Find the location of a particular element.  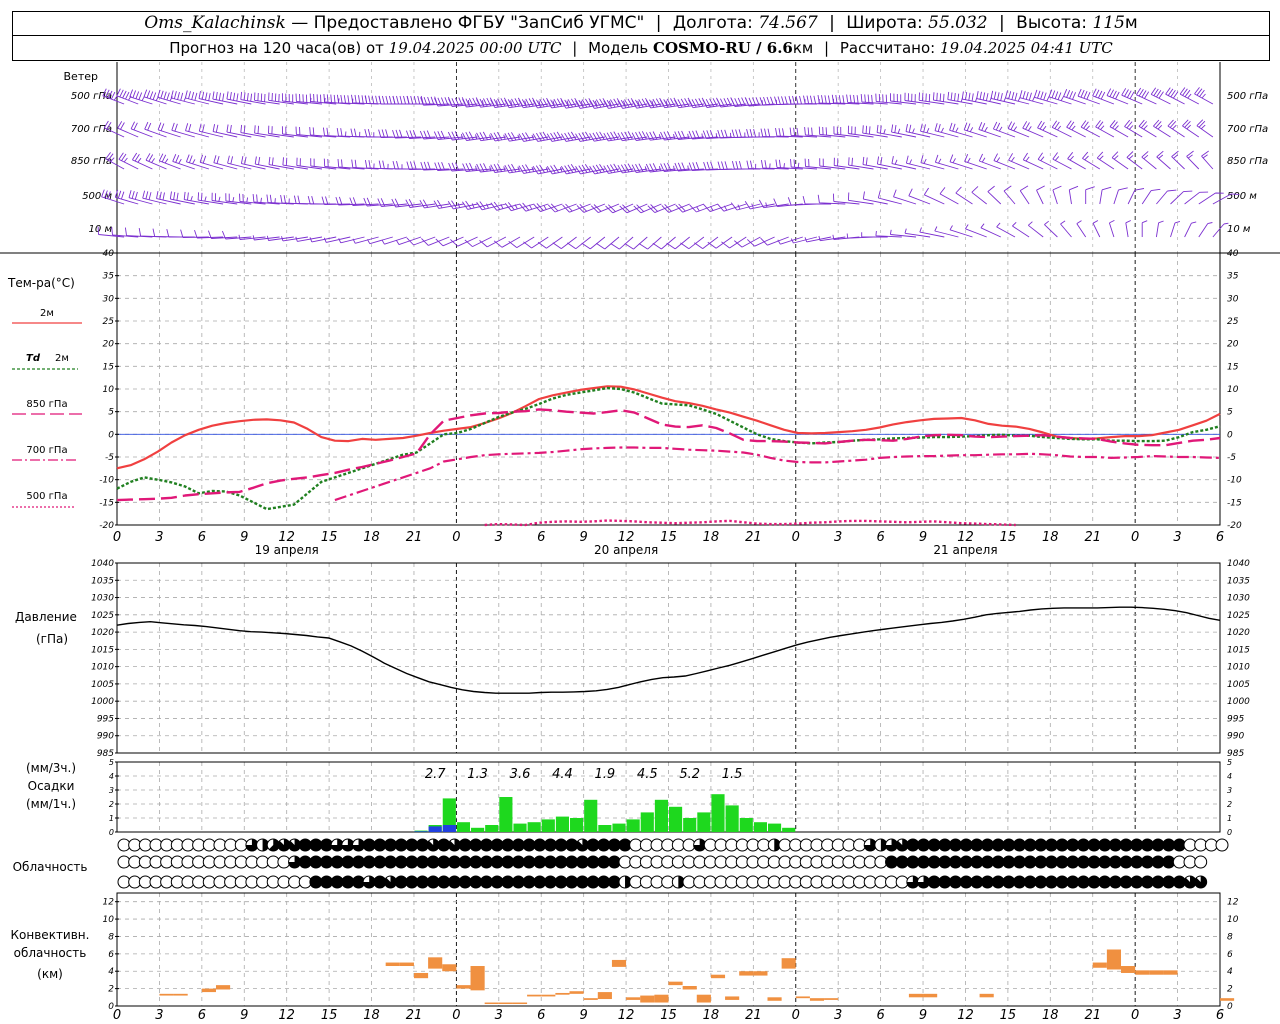

pres-tick-left-1025: 1025 is located at coordinates (102, 616).